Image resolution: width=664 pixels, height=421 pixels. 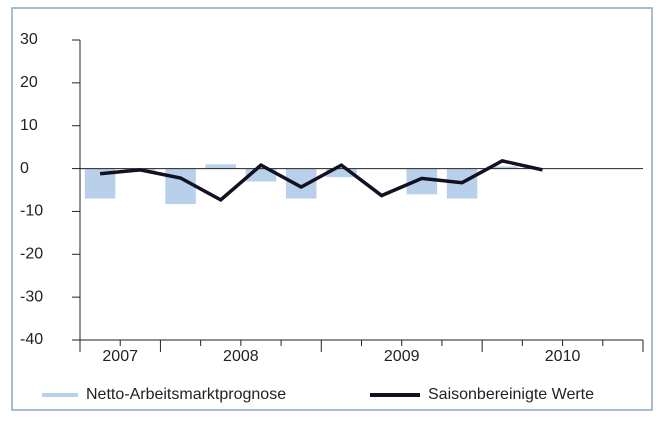 I want to click on y-tick-label: -10, so click(x=31, y=211).